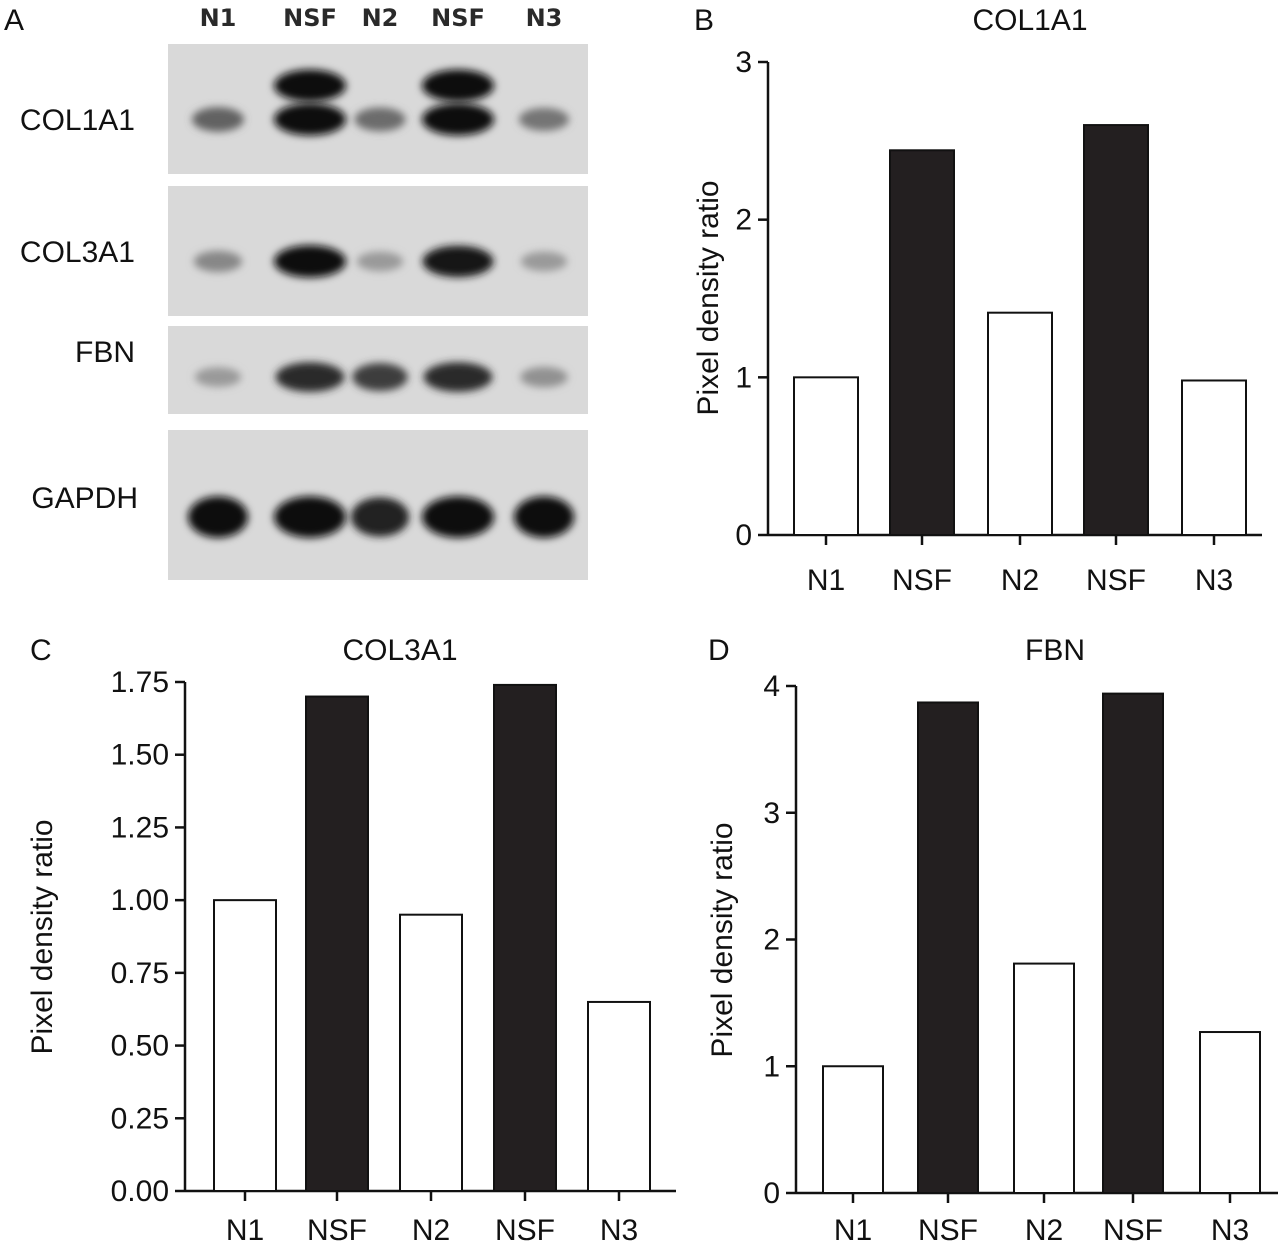 Image resolution: width=1280 pixels, height=1251 pixels. Describe the element at coordinates (140, 1191) in the screenshot. I see `y-tick-label: 0.00` at that location.